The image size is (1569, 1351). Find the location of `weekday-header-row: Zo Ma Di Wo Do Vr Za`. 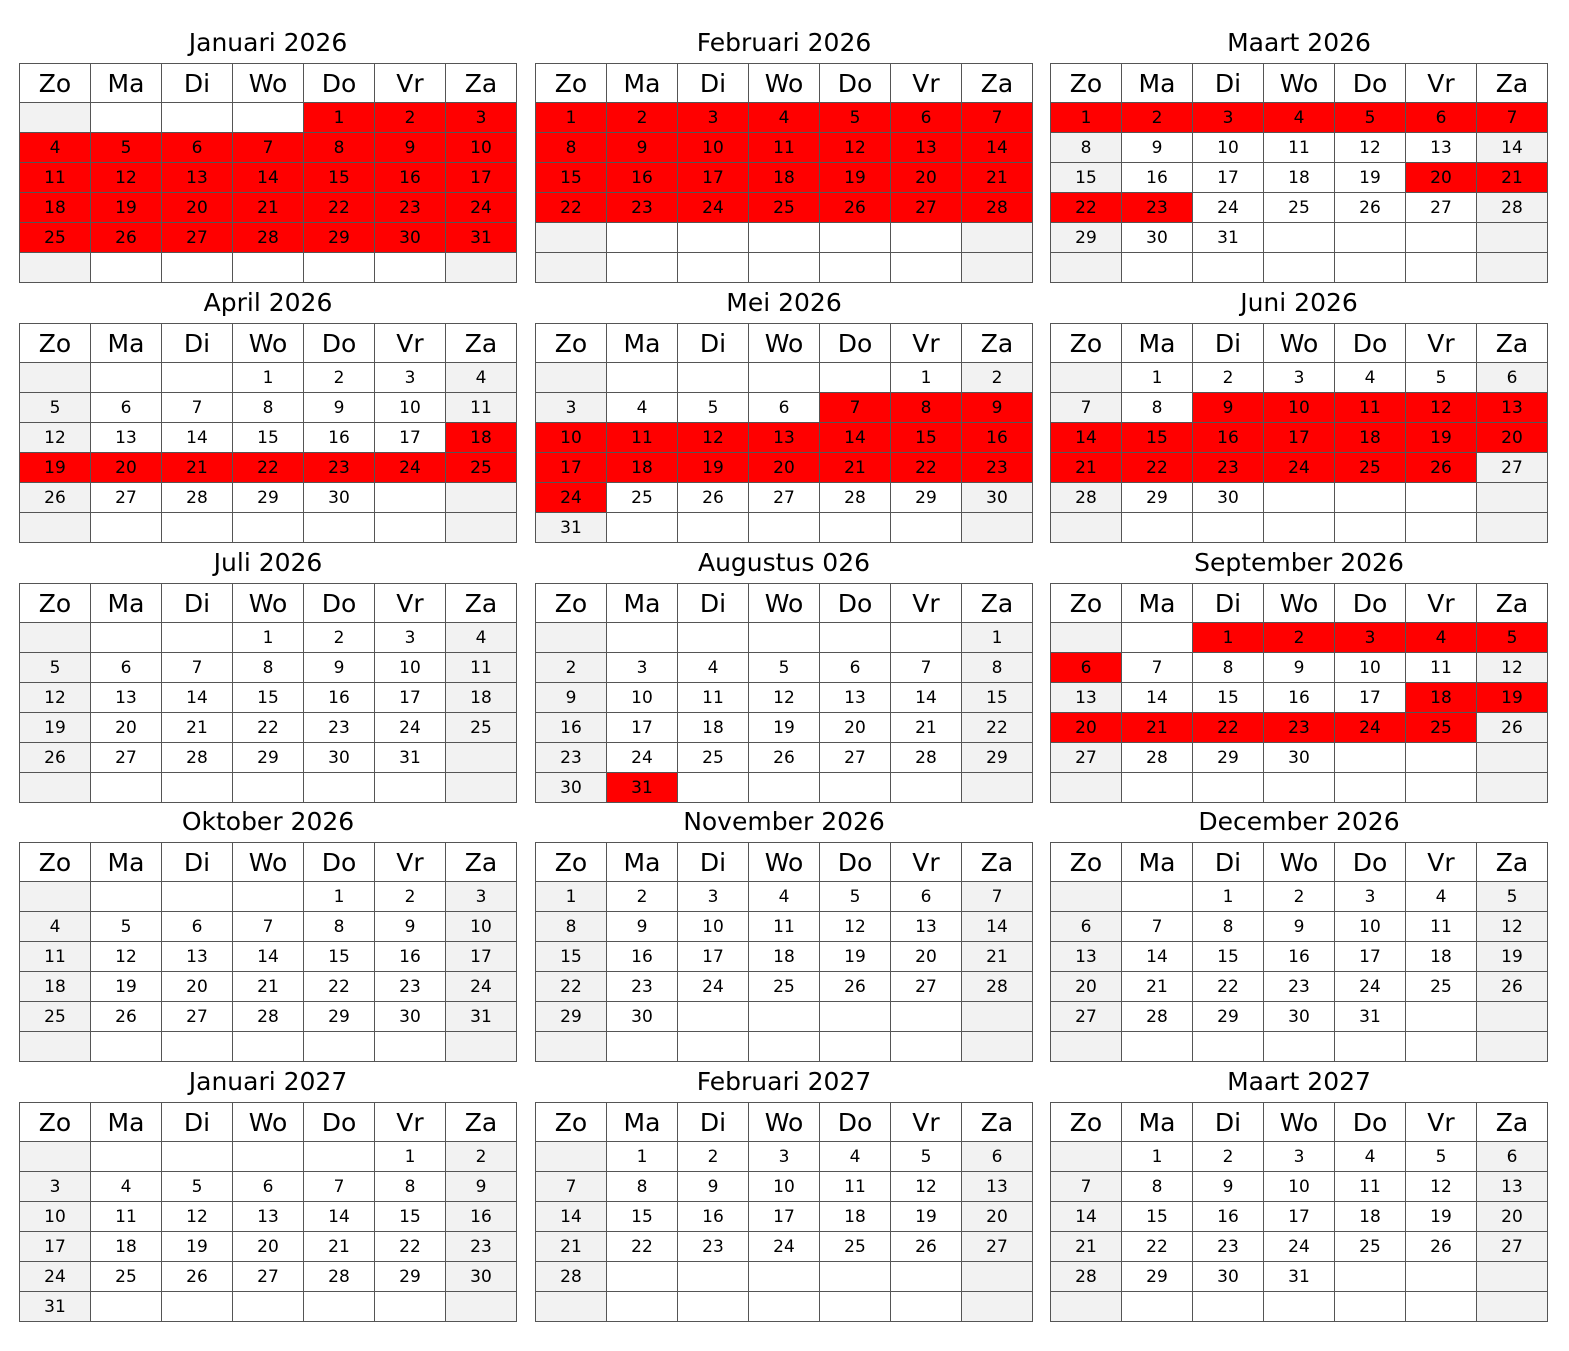

weekday-header-row: Zo Ma Di Wo Do Vr Za is located at coordinates (1299, 862).